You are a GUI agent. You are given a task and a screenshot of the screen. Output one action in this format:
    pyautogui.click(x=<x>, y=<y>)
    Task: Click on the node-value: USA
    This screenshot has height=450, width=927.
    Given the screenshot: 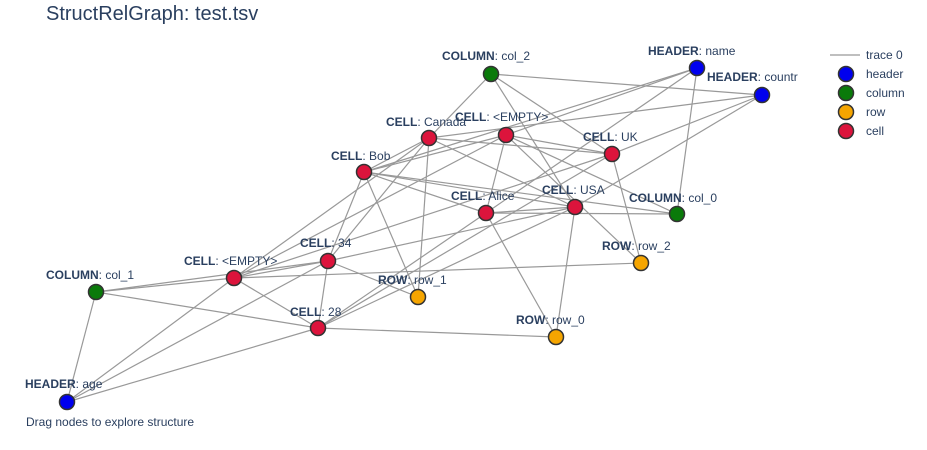 What is the action you would take?
    pyautogui.click(x=592, y=190)
    